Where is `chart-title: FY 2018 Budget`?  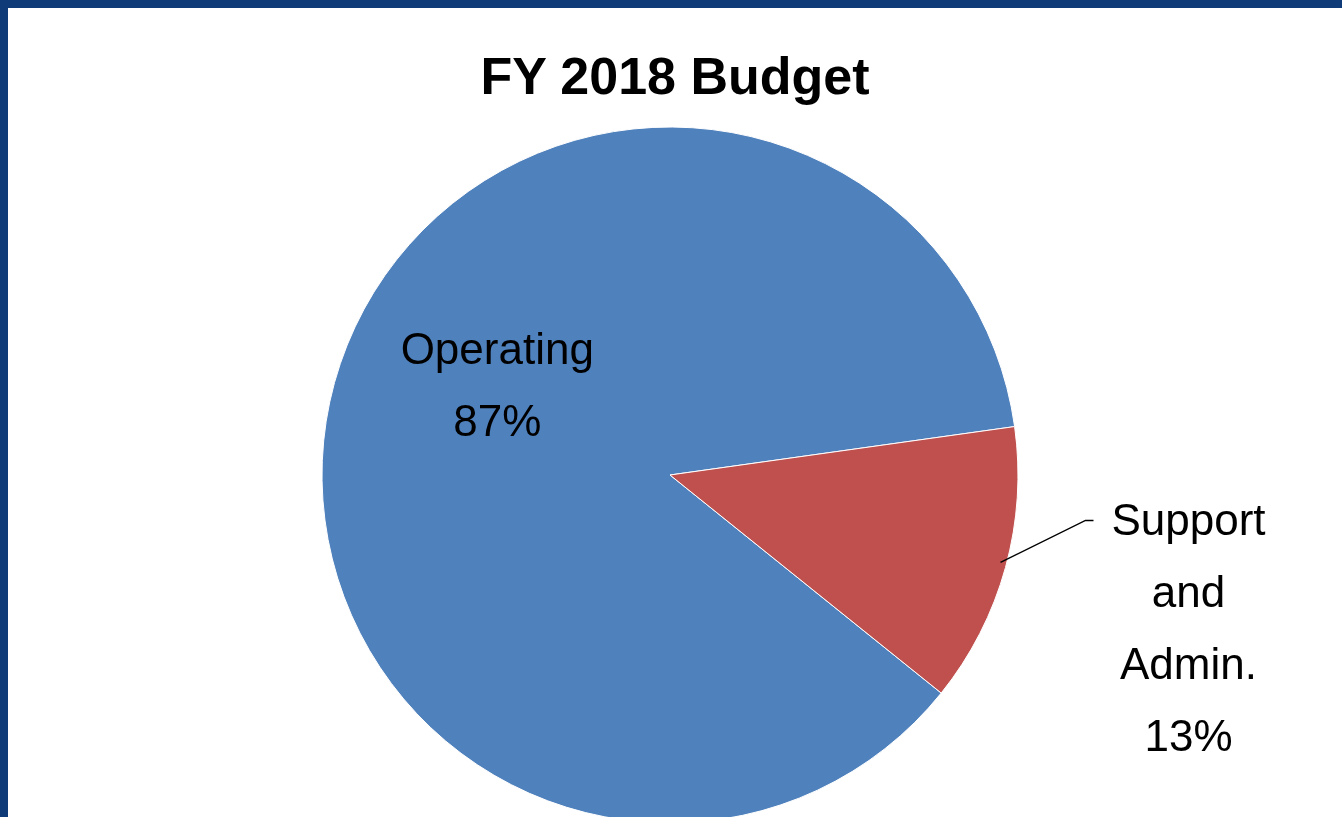 chart-title: FY 2018 Budget is located at coordinates (675, 76).